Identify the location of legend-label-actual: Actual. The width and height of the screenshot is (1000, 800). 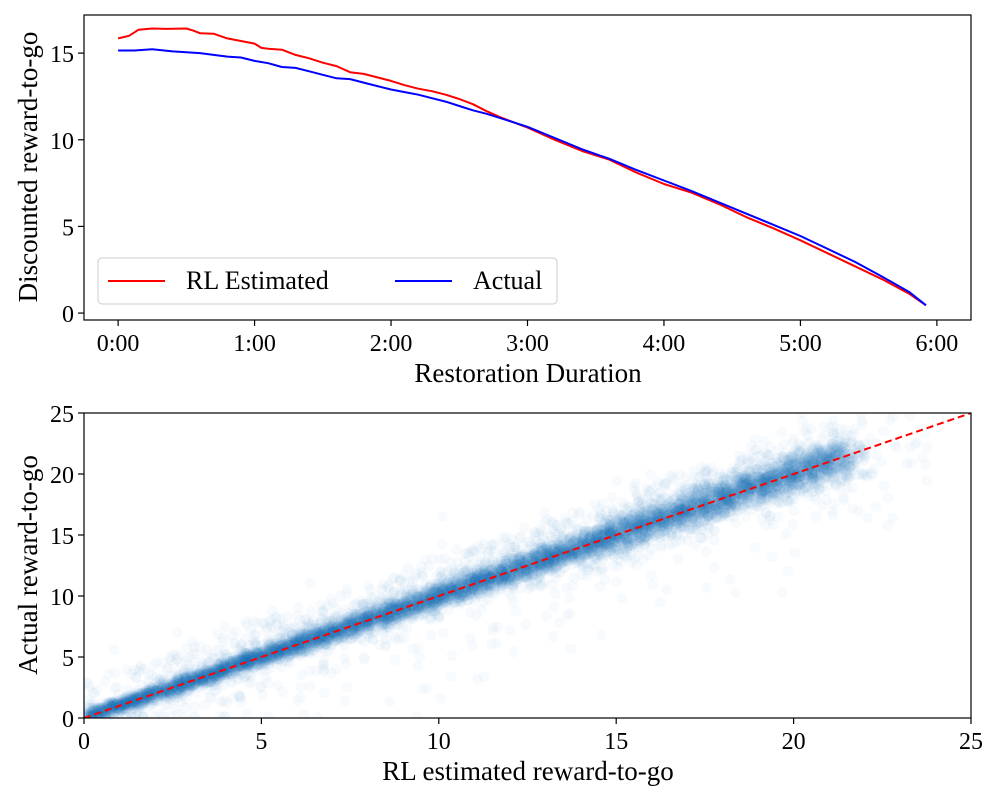
(507, 280).